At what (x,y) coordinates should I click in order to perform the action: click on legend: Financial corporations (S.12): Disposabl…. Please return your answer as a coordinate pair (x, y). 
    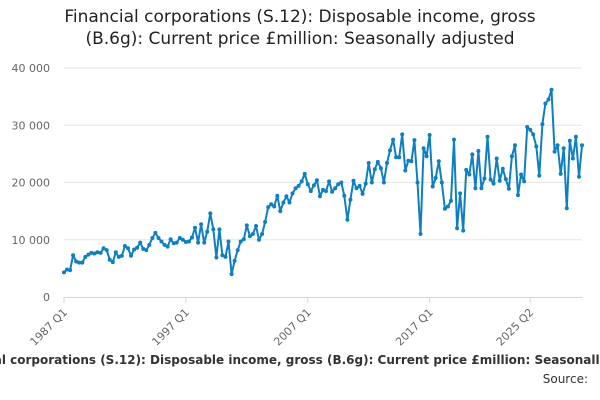
    Looking at the image, I should click on (300, 361).